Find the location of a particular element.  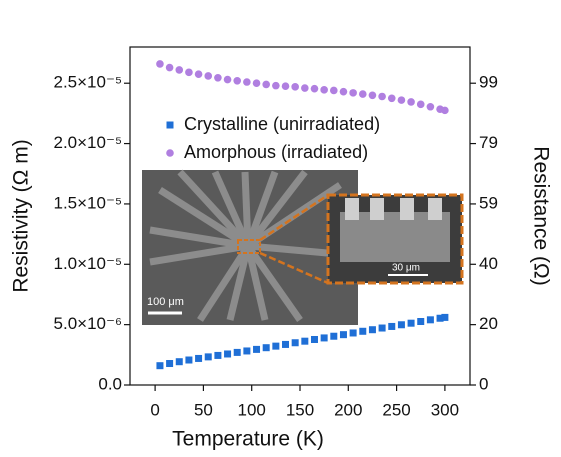

y2-tick-label: 79 is located at coordinates (488, 142).